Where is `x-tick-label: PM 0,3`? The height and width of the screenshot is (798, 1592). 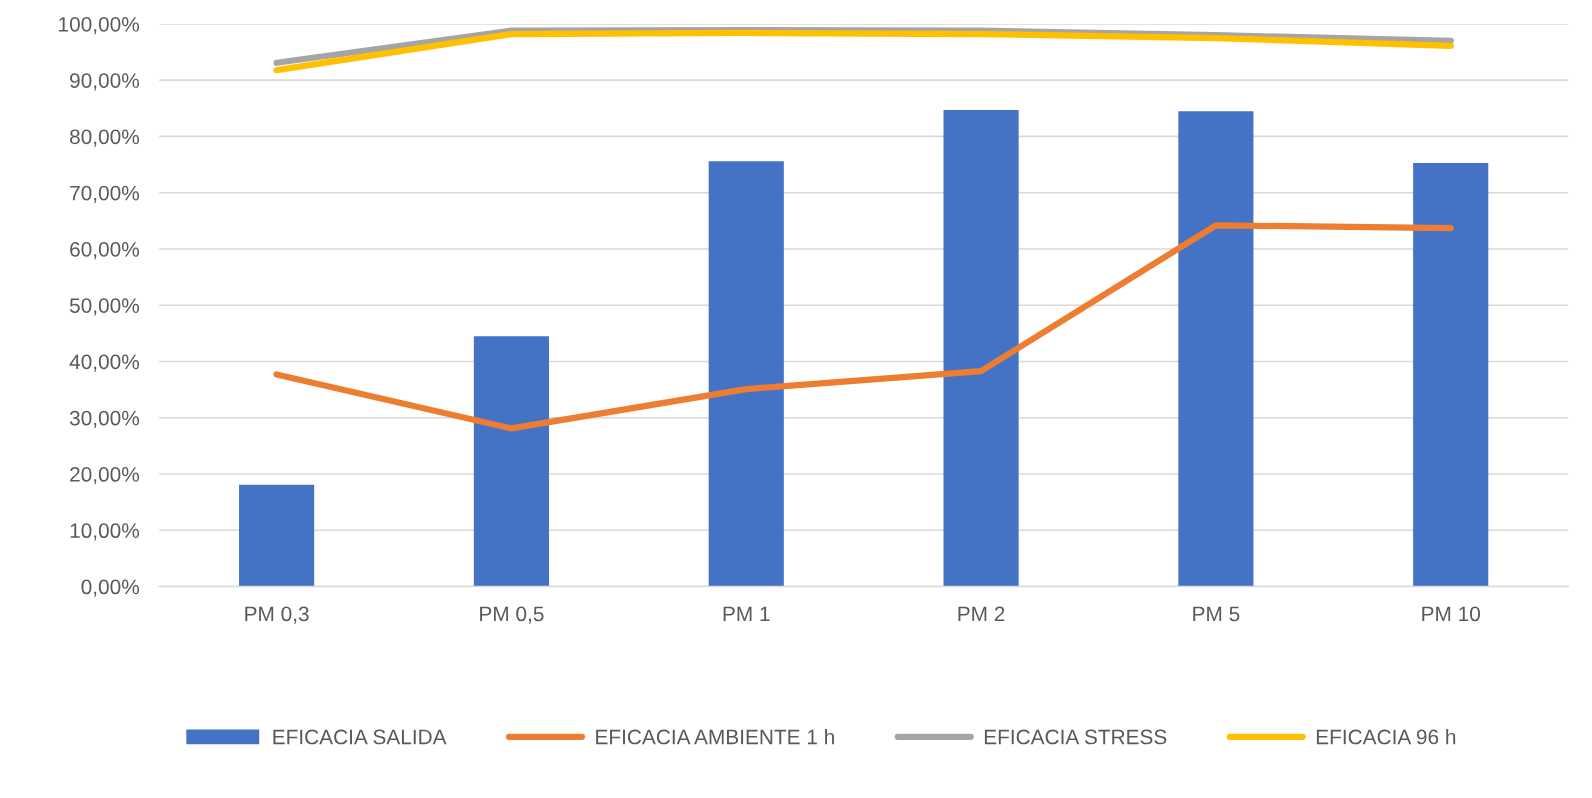 x-tick-label: PM 0,3 is located at coordinates (277, 615).